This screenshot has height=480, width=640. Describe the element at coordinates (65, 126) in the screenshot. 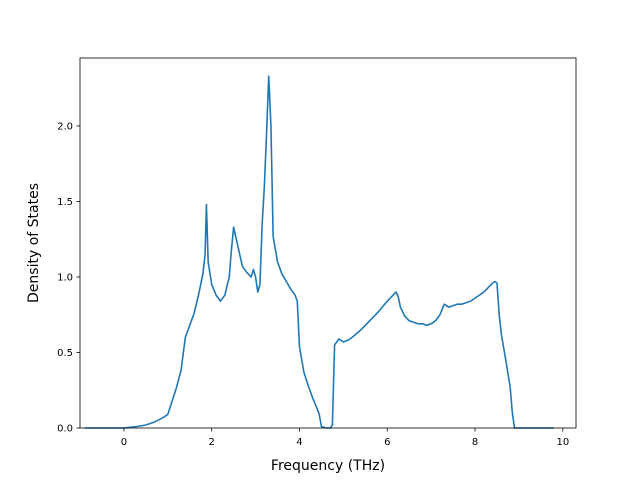

I see `y-tick-label: 2.0` at that location.